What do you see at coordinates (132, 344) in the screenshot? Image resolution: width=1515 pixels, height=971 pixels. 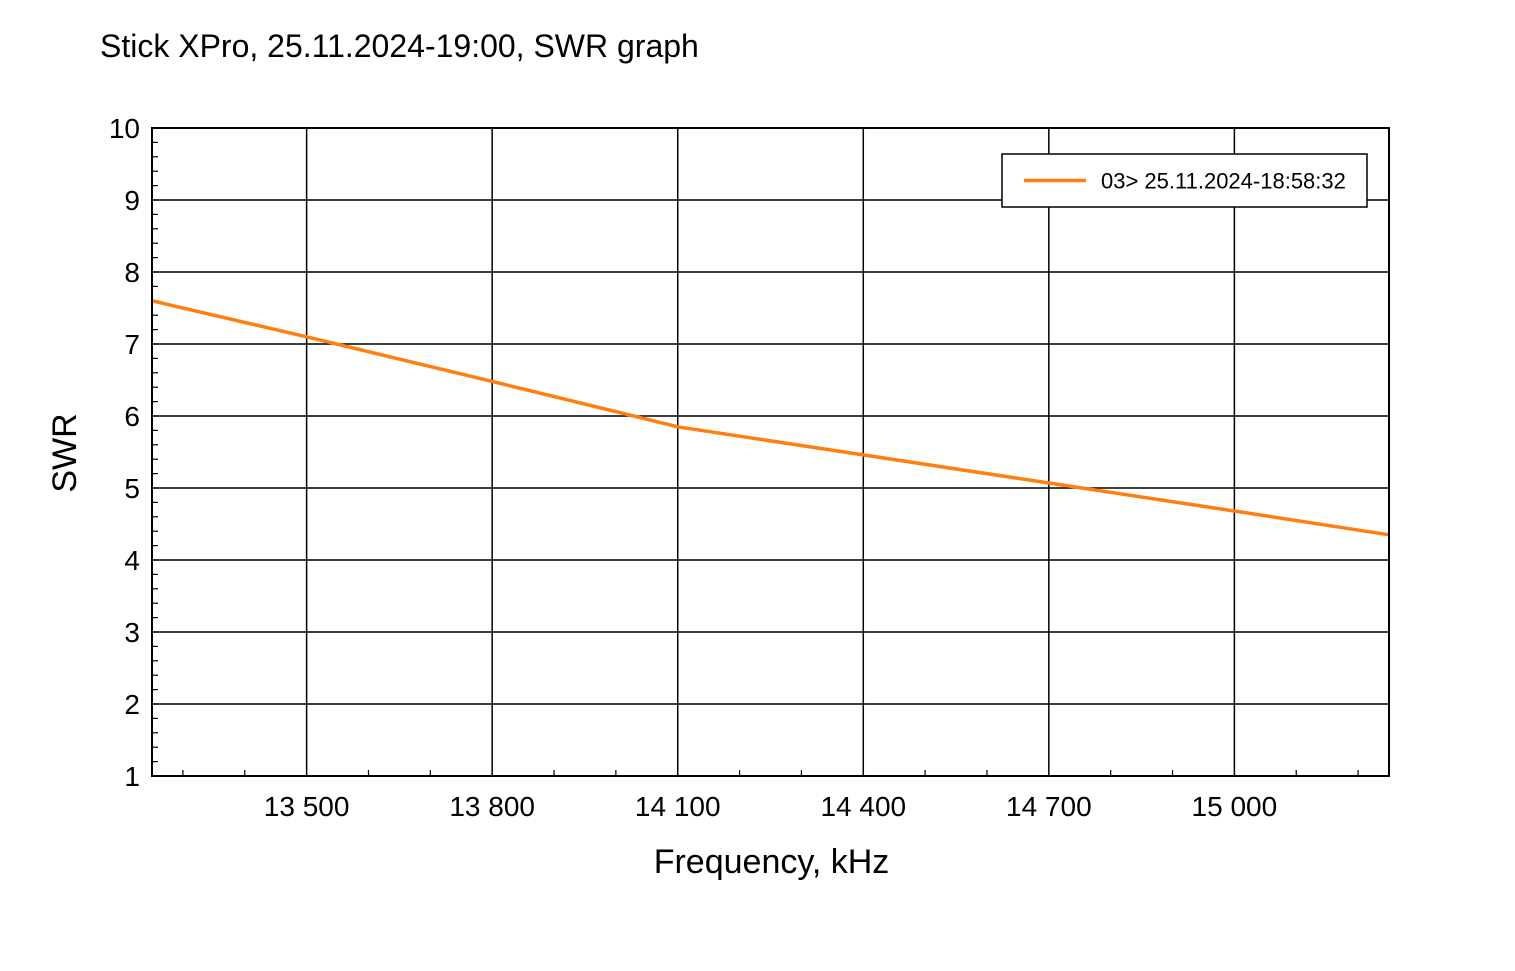 I see `y-tick-label: 7` at bounding box center [132, 344].